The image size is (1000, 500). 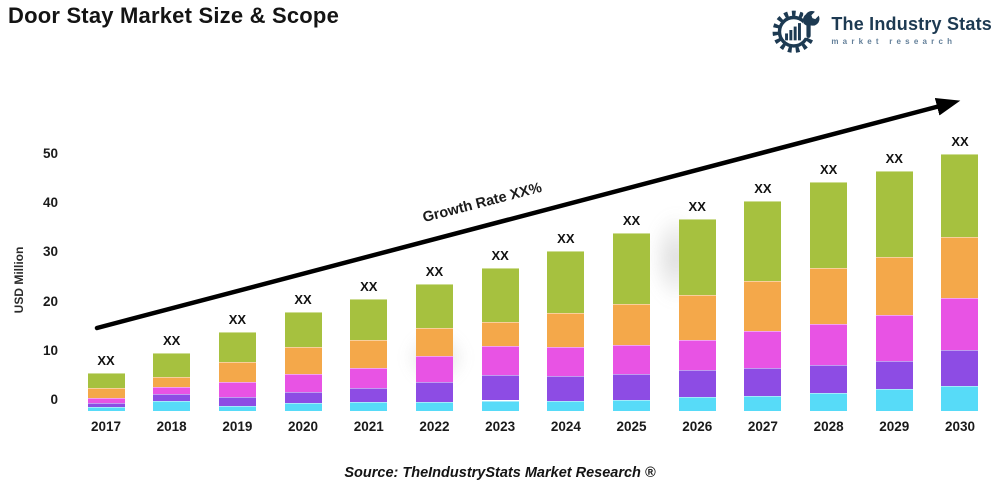 I want to click on brand-logo: The Industry Stats market research, so click(x=882, y=30).